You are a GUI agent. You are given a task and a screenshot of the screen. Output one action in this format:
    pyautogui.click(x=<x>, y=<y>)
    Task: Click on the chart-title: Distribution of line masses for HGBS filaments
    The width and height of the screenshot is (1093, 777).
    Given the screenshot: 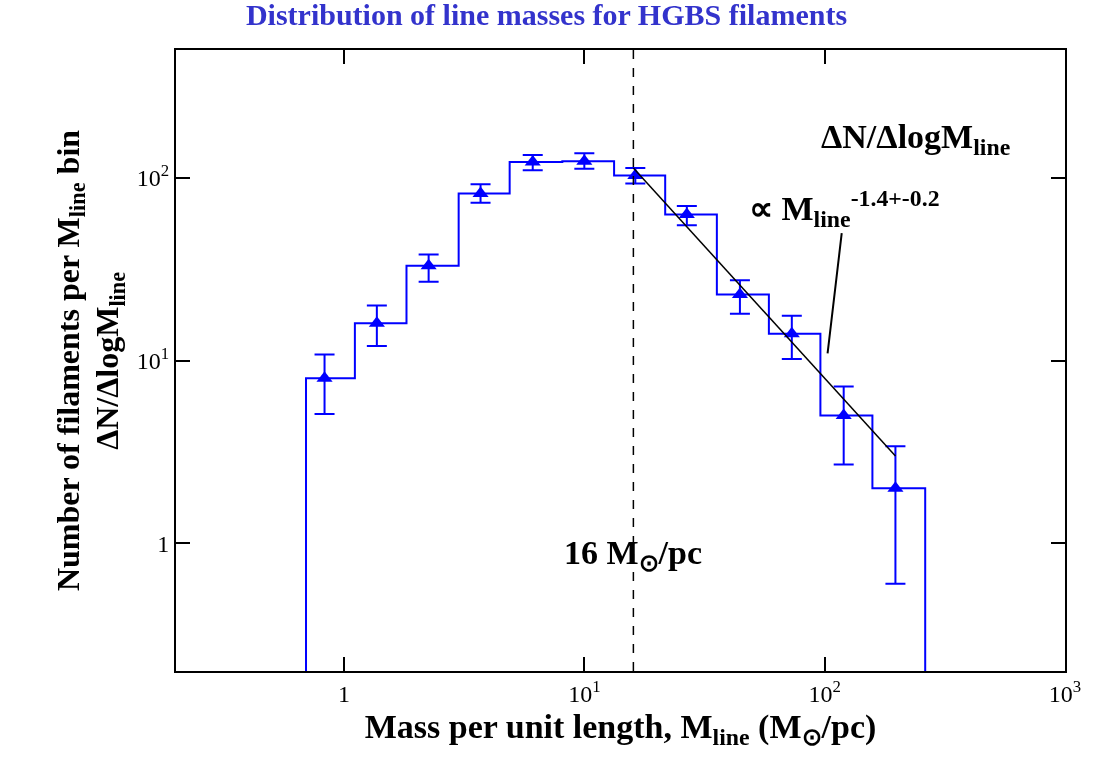 What is the action you would take?
    pyautogui.click(x=546, y=15)
    